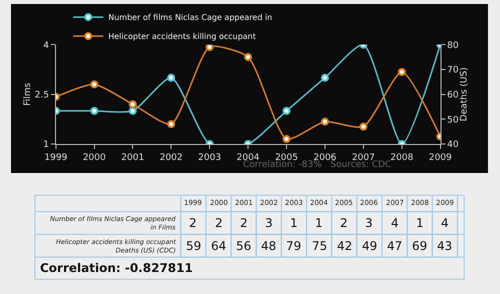 The width and height of the screenshot is (500, 294). What do you see at coordinates (171, 157) in the screenshot?
I see `x-tick-label: 2002` at bounding box center [171, 157].